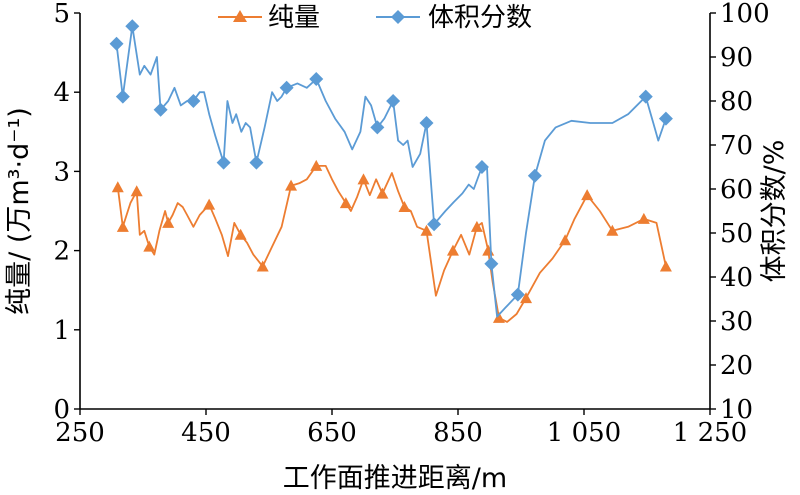 The width and height of the screenshot is (800, 495). What do you see at coordinates (240, 16) in the screenshot?
I see `legend-marker-triangle-icon` at bounding box center [240, 16].